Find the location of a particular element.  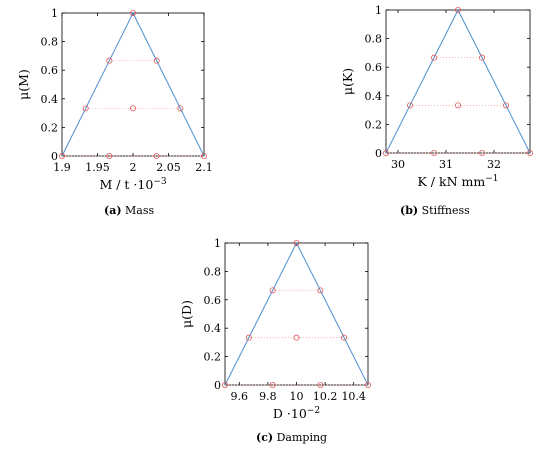

mass-ytick-label: 0 is located at coordinates (54, 156).